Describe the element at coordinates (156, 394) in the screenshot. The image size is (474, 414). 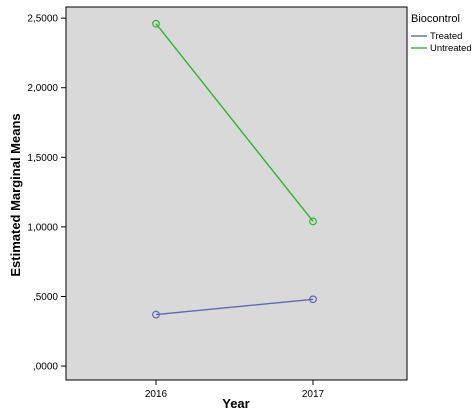
I see `x-tick-label: 2016` at that location.